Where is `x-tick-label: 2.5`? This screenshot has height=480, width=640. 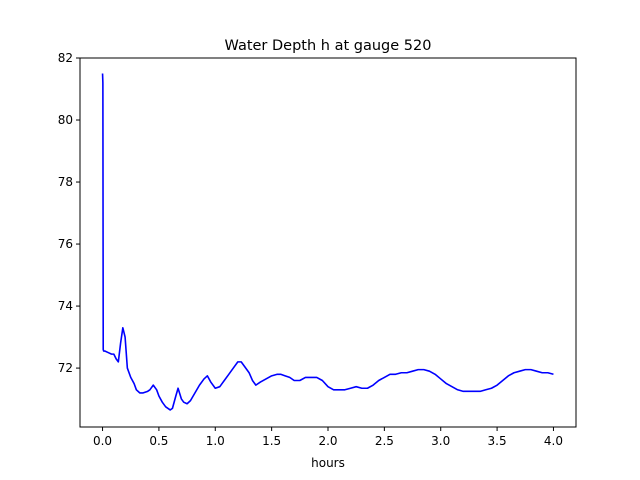
x-tick-label: 2.5 is located at coordinates (384, 441).